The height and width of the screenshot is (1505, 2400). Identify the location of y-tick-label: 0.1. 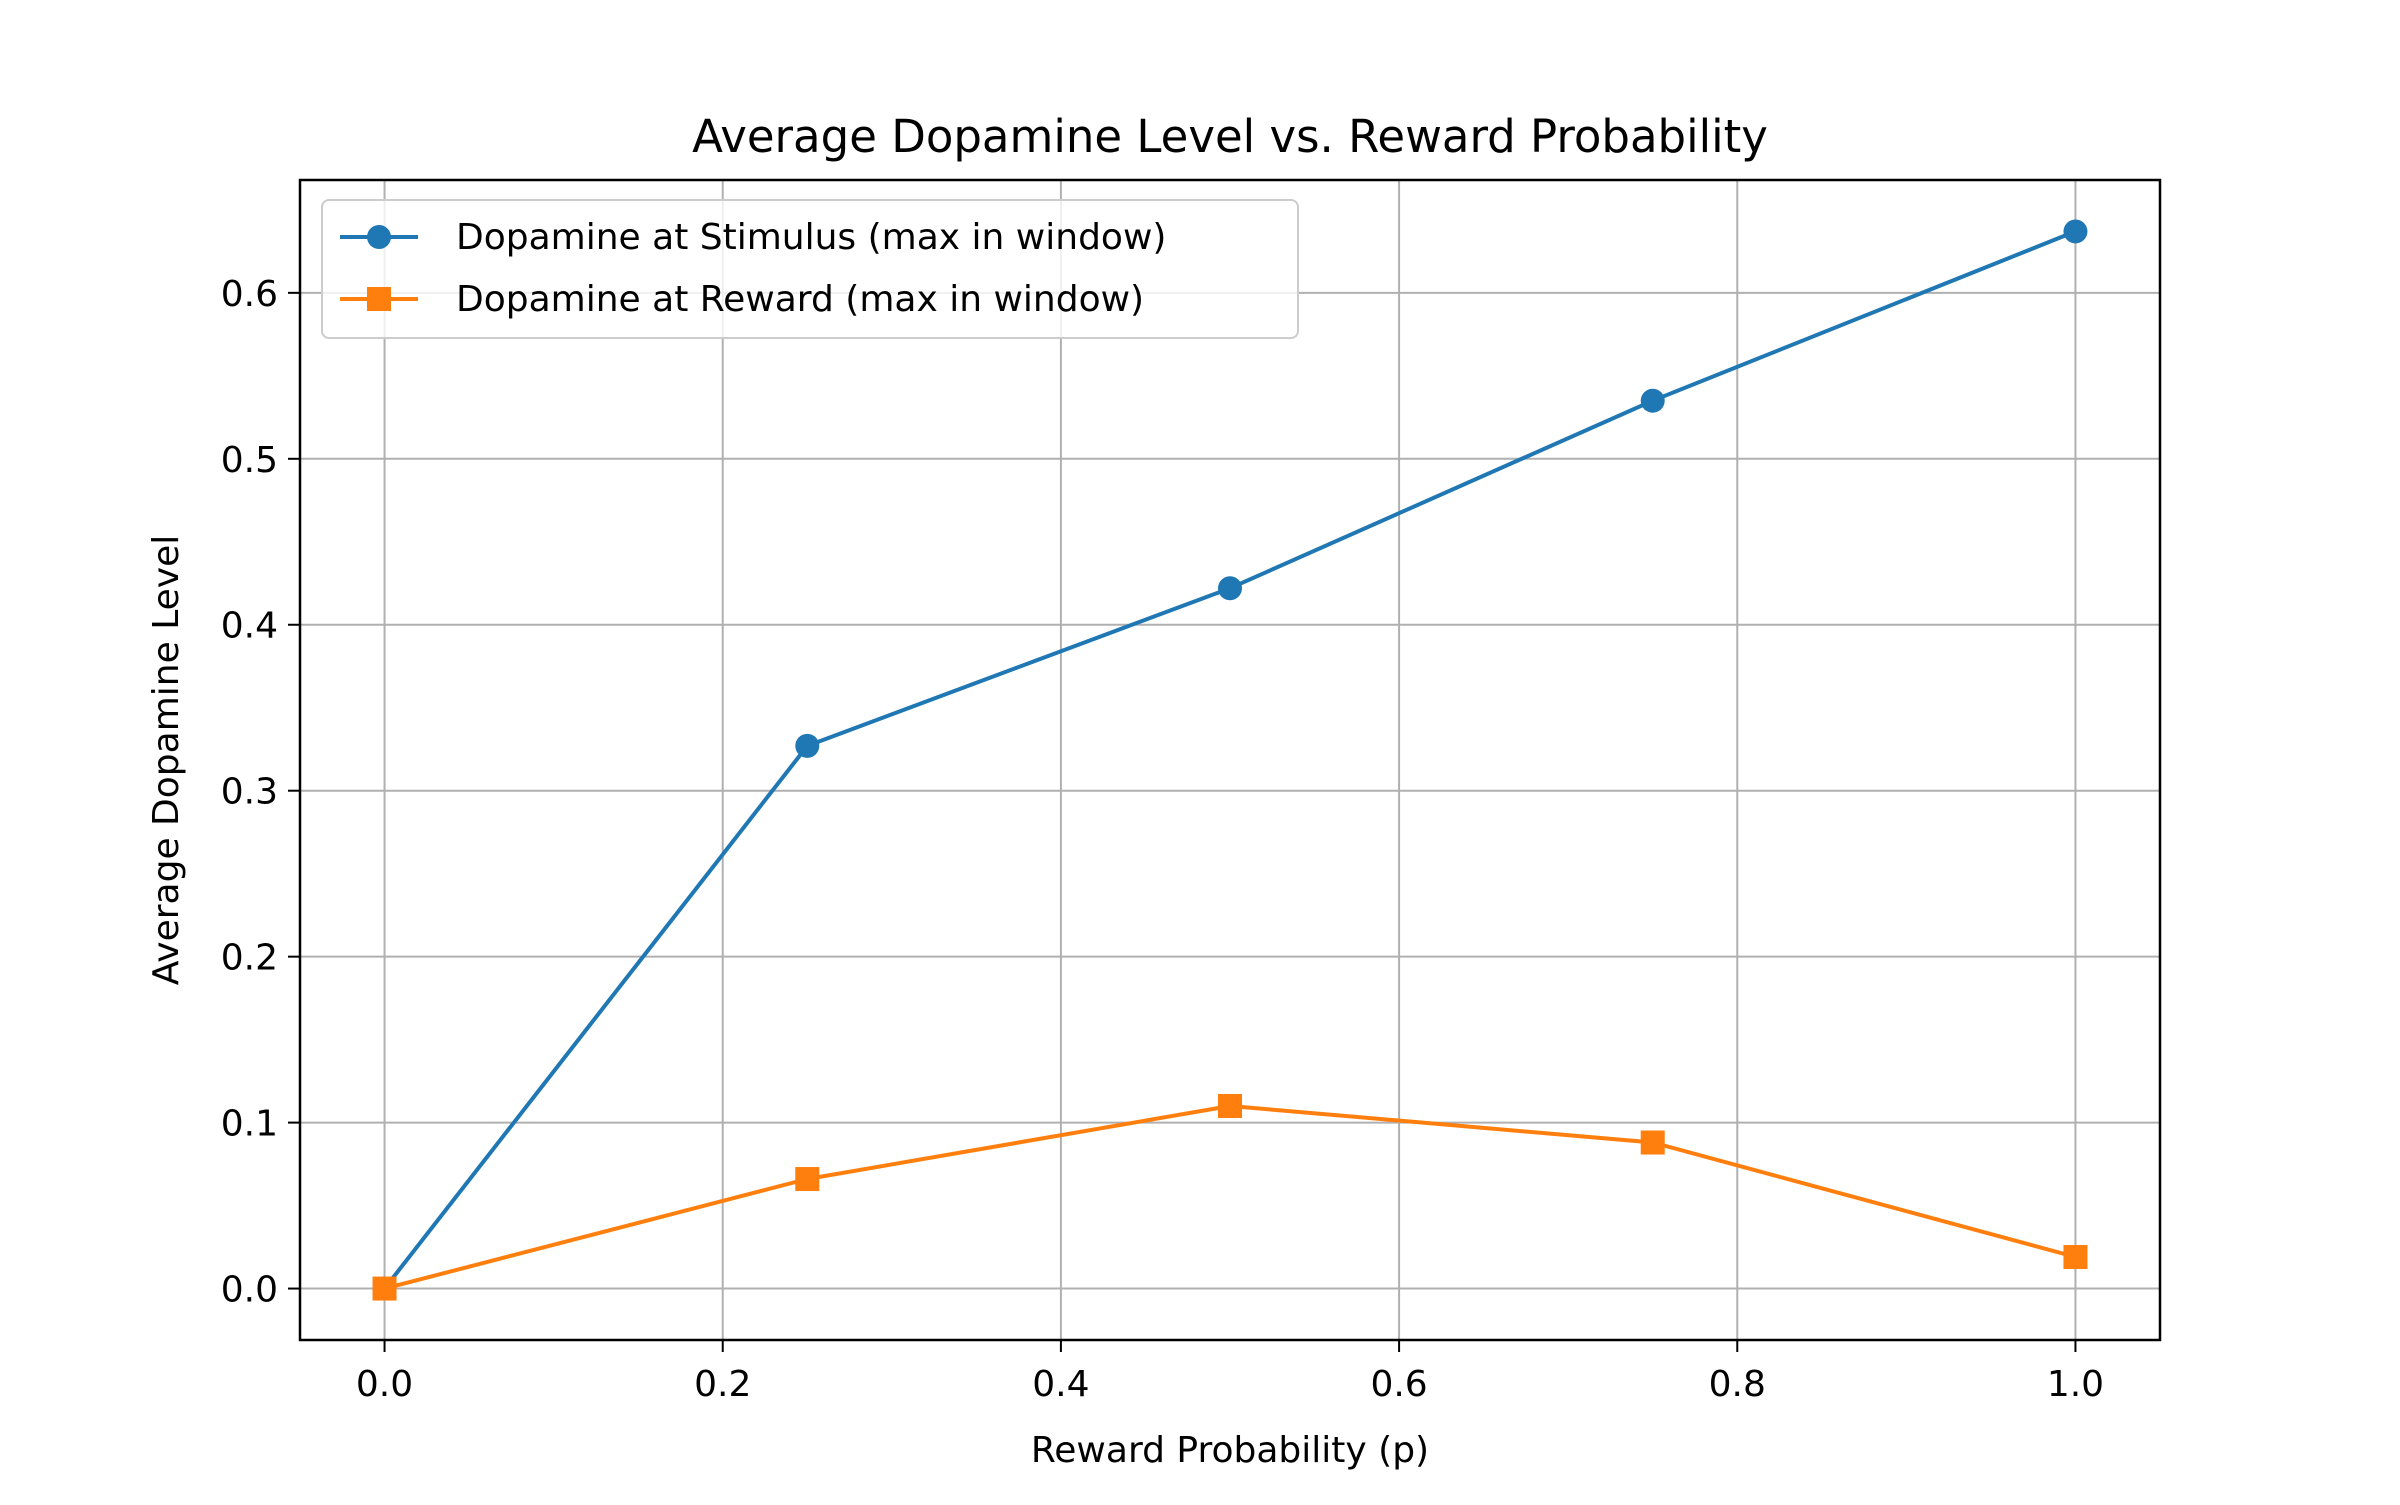
(249, 1124).